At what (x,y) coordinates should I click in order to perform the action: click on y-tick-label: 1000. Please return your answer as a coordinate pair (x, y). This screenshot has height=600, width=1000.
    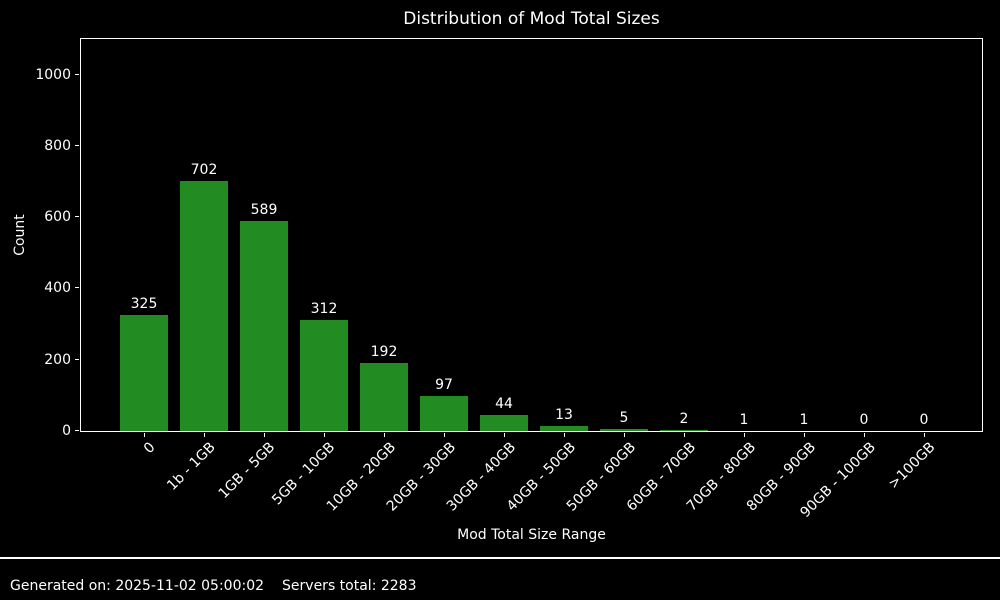
    Looking at the image, I should click on (53, 75).